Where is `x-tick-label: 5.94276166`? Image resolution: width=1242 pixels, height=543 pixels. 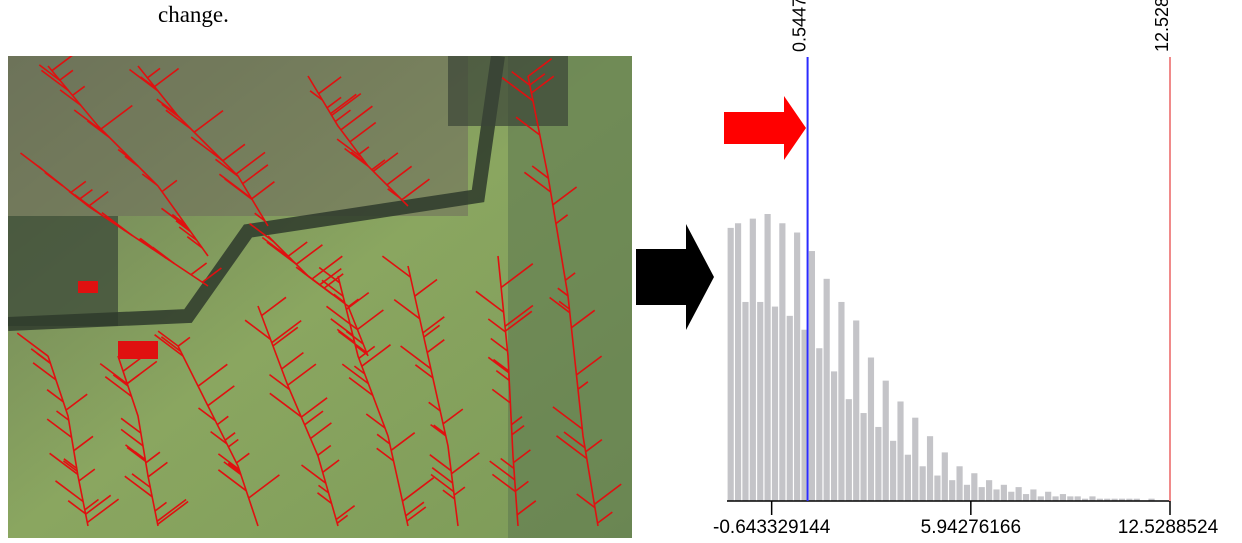
x-tick-label: 5.94276166 is located at coordinates (971, 527).